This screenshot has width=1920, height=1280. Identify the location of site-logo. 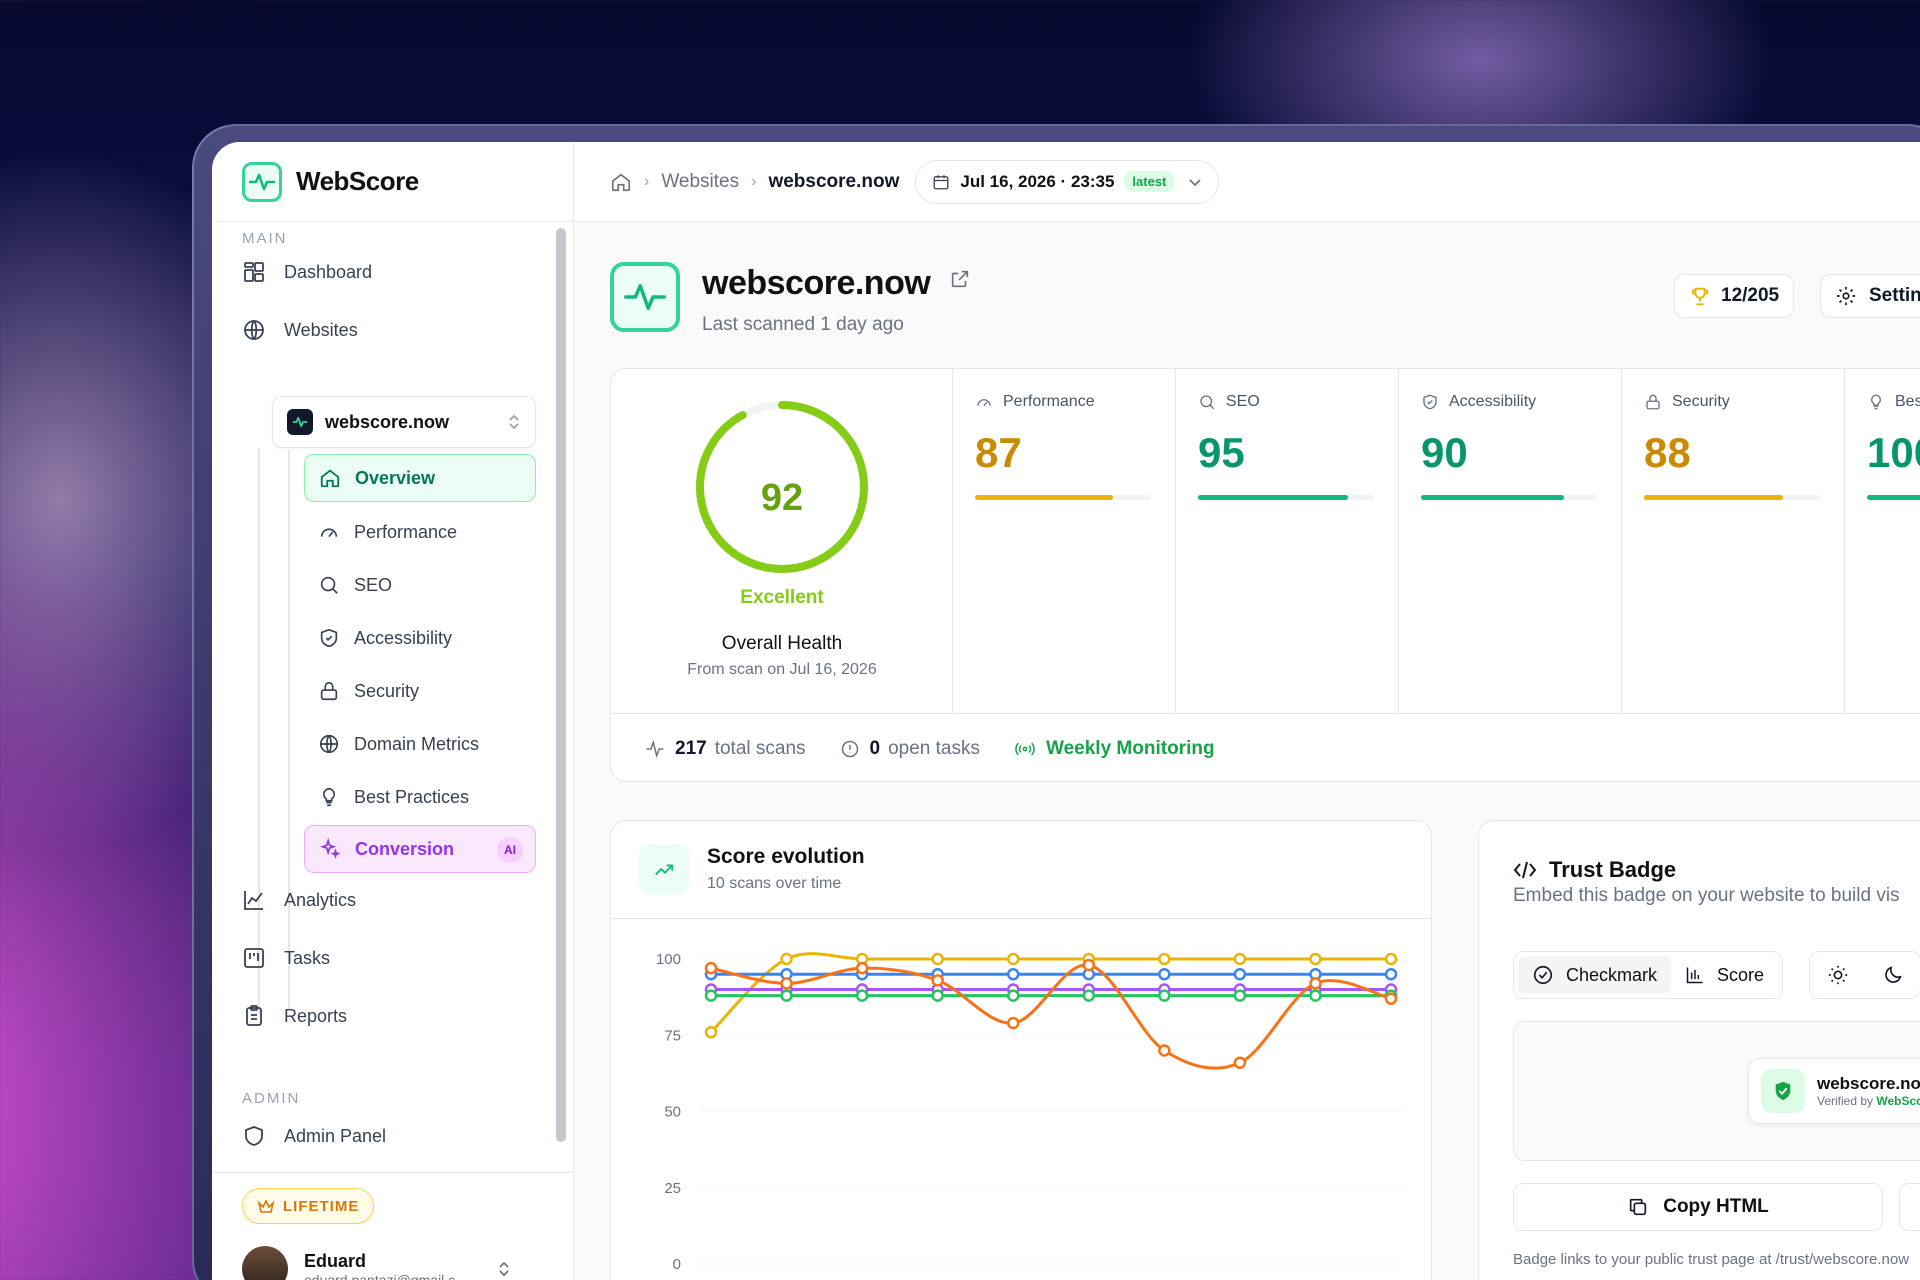
(645, 297).